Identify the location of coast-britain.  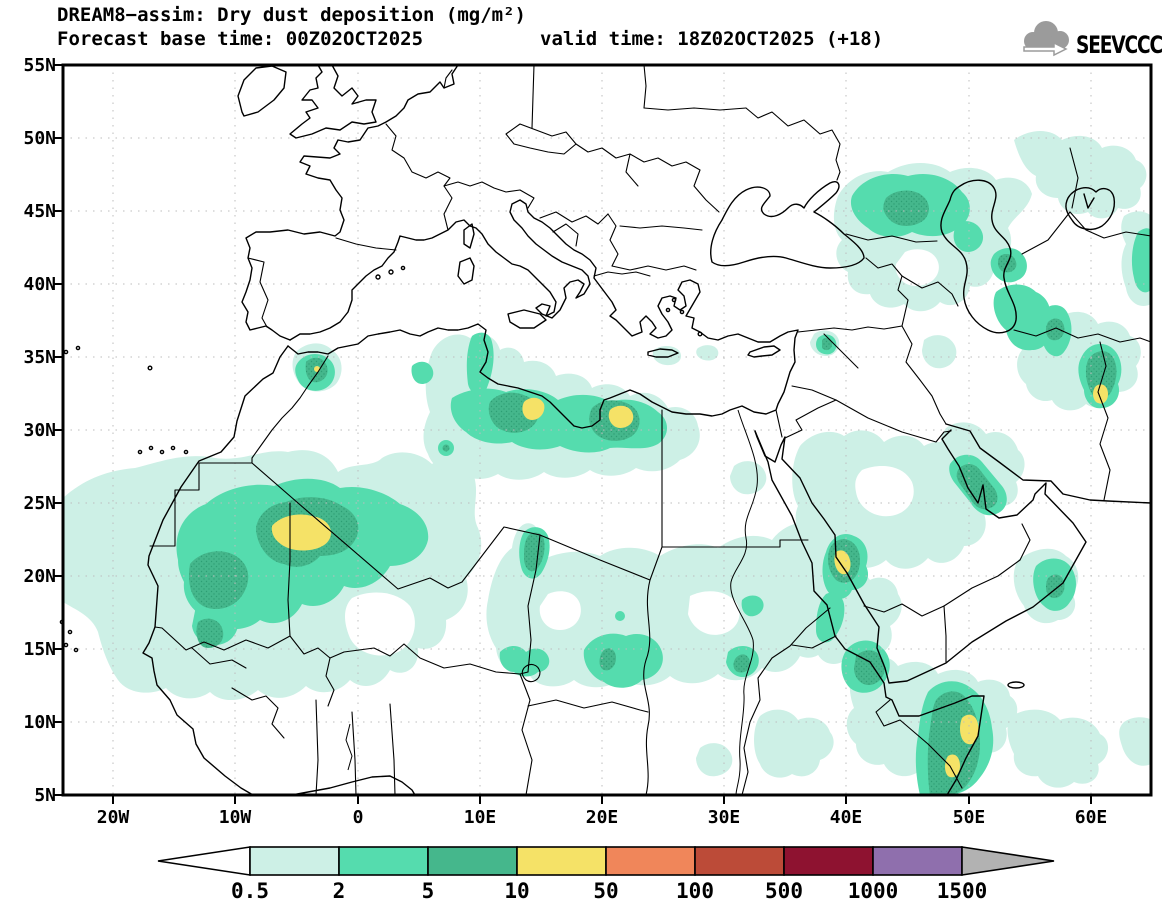
(333, 101).